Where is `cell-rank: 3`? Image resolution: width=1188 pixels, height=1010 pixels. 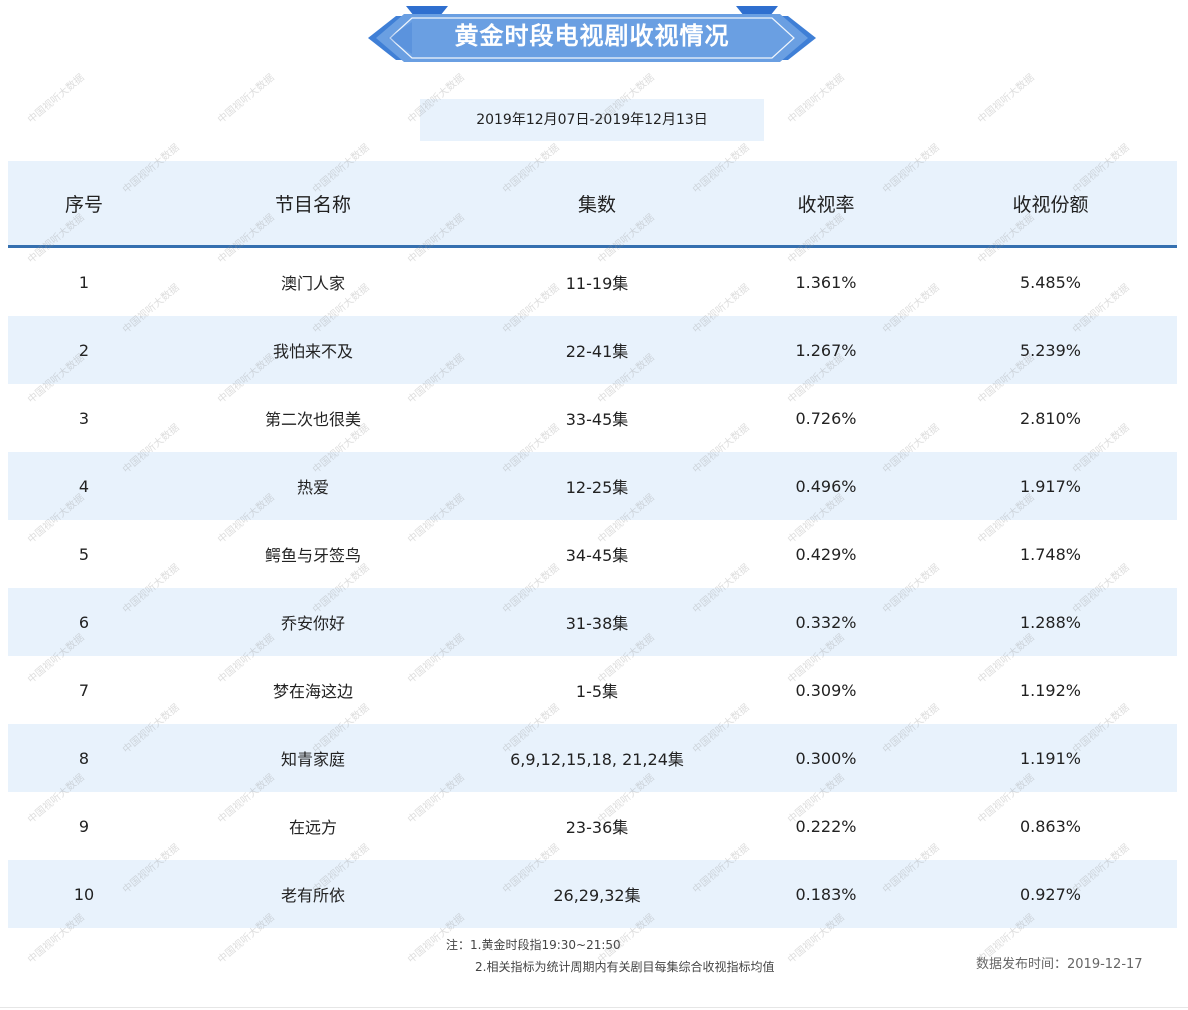 cell-rank: 3 is located at coordinates (84, 418).